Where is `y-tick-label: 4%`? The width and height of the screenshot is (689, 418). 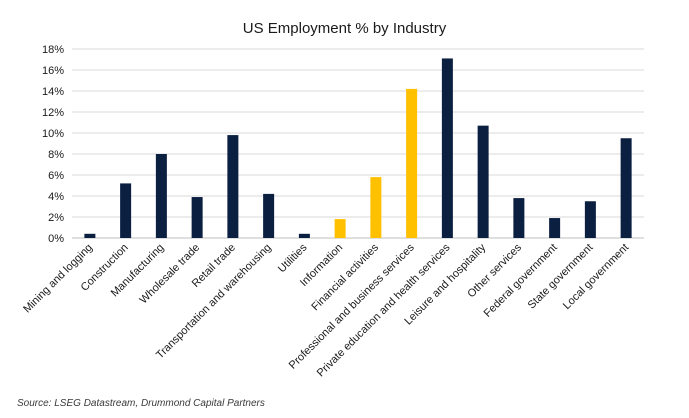
y-tick-label: 4% is located at coordinates (56, 197).